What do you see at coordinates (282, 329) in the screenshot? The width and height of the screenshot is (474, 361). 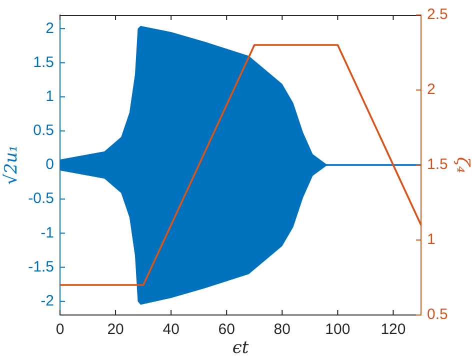 I see `x-tick-label: 80` at bounding box center [282, 329].